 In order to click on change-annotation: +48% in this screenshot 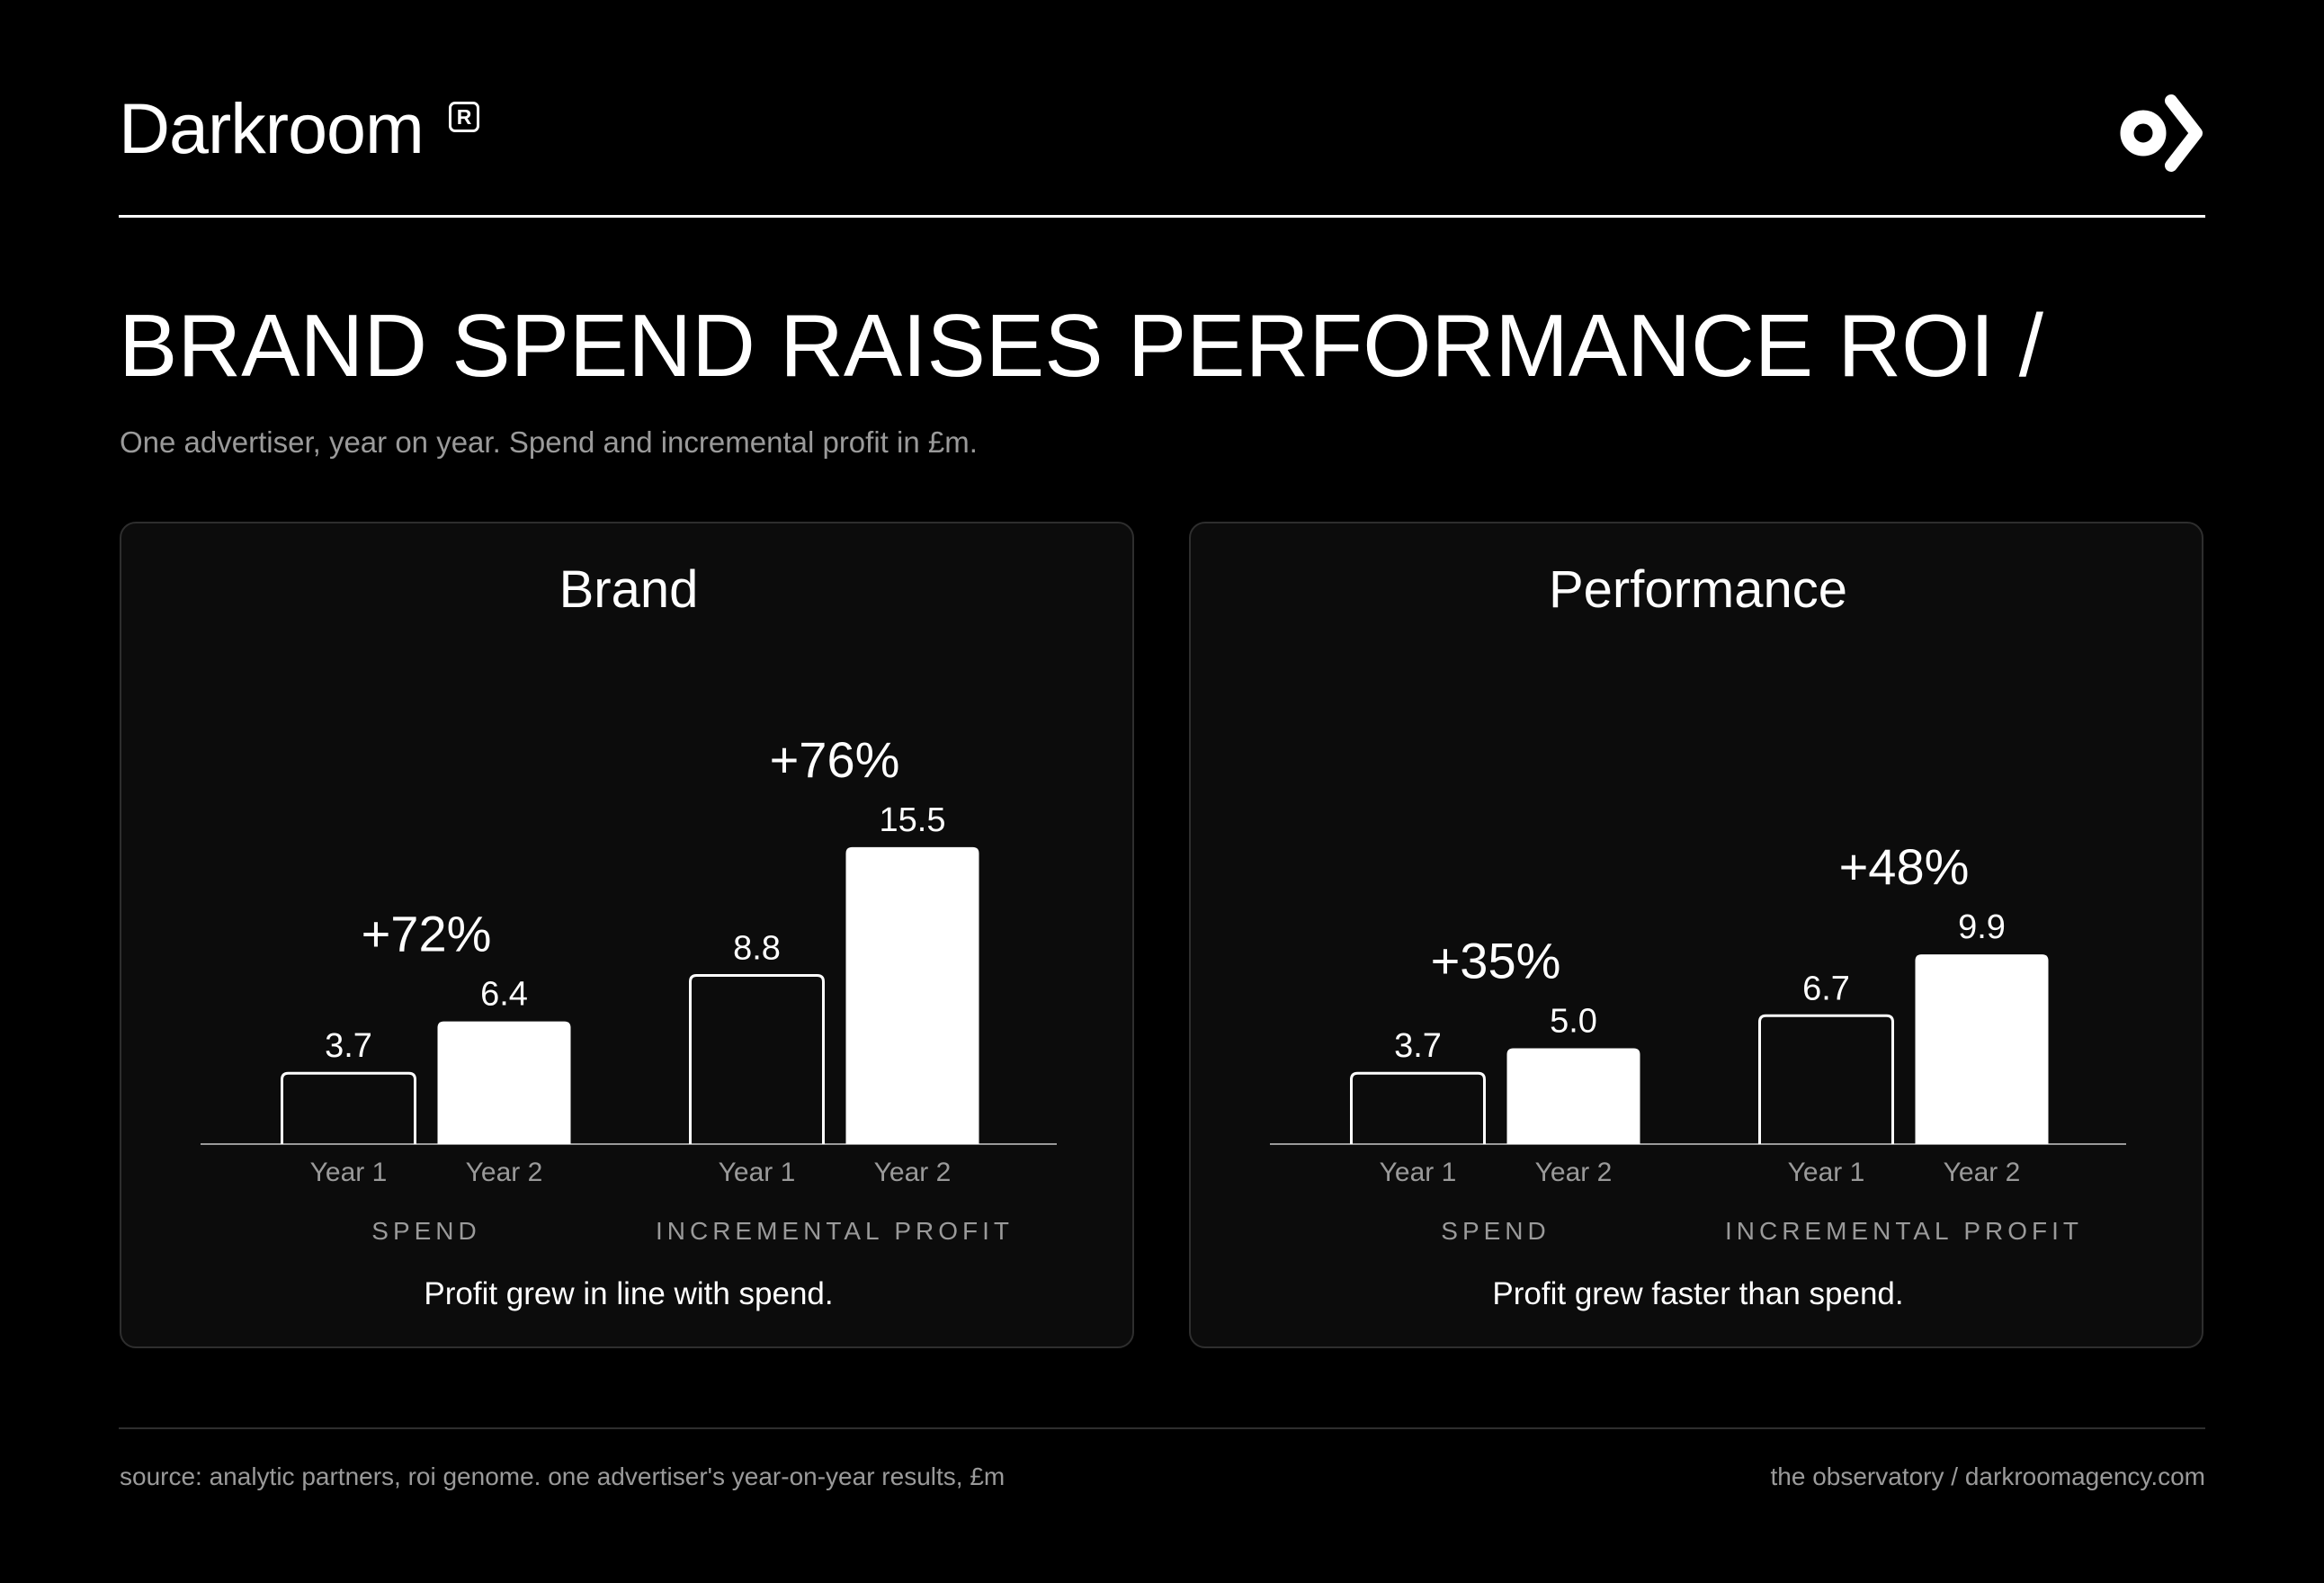, I will do `click(1904, 866)`.